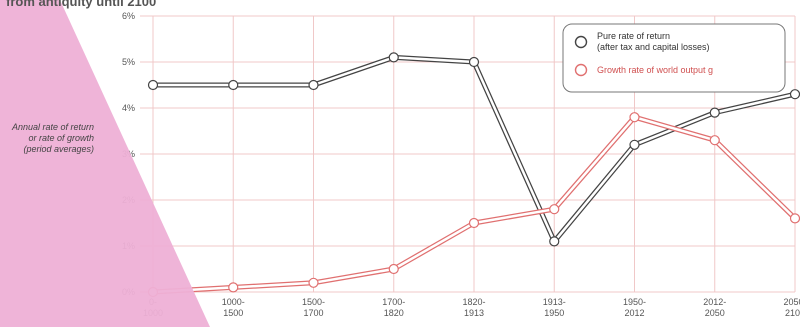 The height and width of the screenshot is (327, 800). I want to click on legend-box, so click(674, 58).